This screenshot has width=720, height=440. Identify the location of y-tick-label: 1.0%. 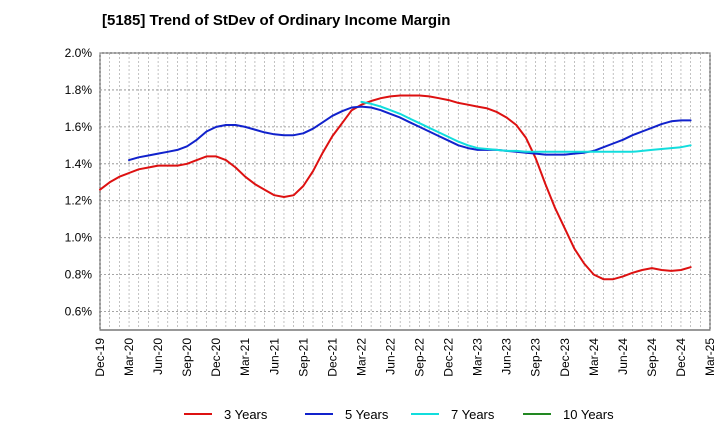
(79, 238).